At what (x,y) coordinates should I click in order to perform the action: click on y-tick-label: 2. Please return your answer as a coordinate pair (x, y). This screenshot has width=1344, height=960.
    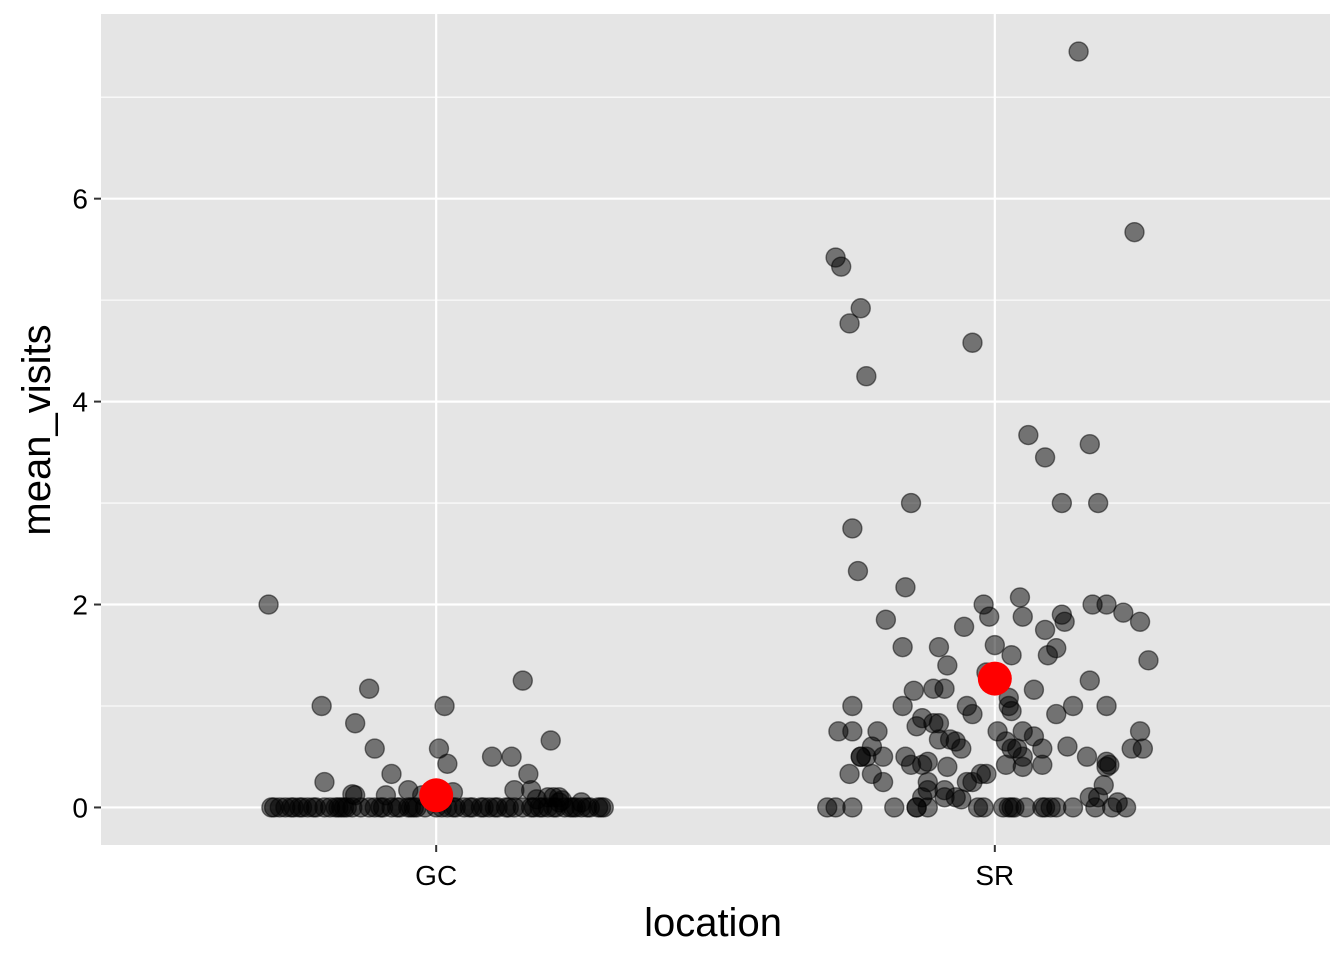
    Looking at the image, I should click on (80, 605).